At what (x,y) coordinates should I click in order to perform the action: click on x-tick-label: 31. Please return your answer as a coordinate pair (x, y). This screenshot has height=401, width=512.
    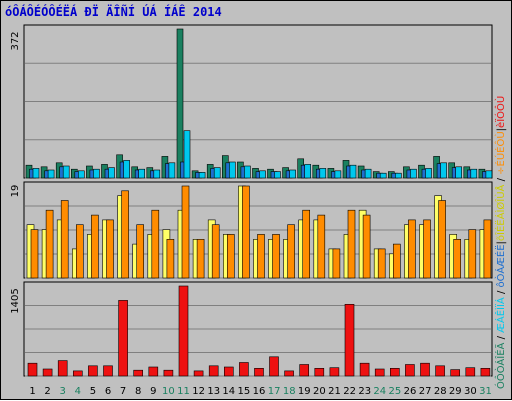
    Looking at the image, I should click on (485, 391).